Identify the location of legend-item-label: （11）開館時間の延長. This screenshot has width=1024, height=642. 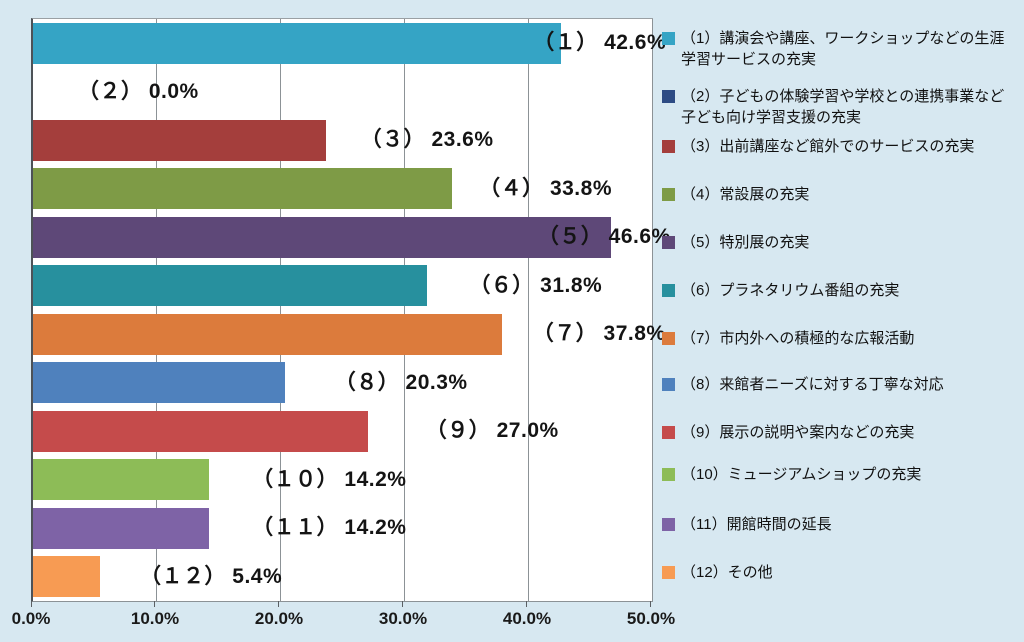
(756, 524).